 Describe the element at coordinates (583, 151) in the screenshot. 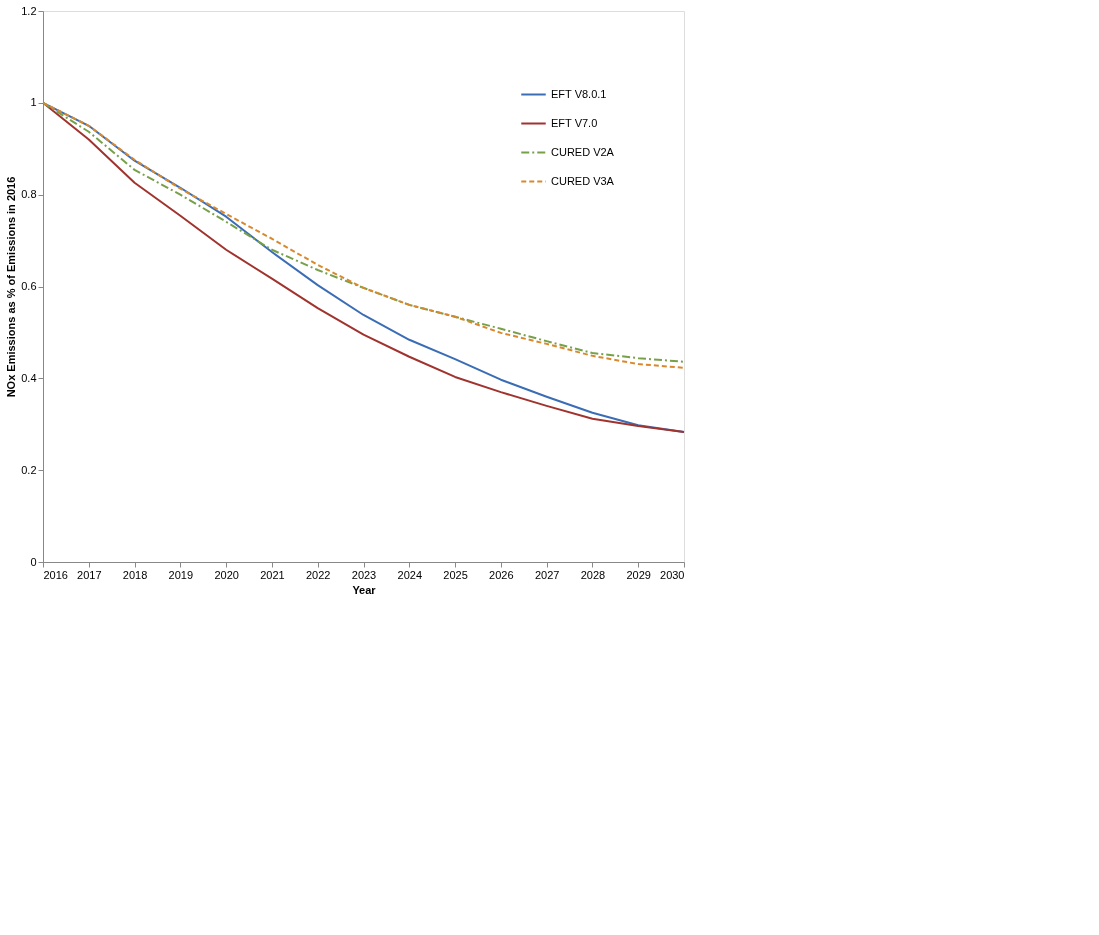

I see `legend-label: CURED V2A` at that location.